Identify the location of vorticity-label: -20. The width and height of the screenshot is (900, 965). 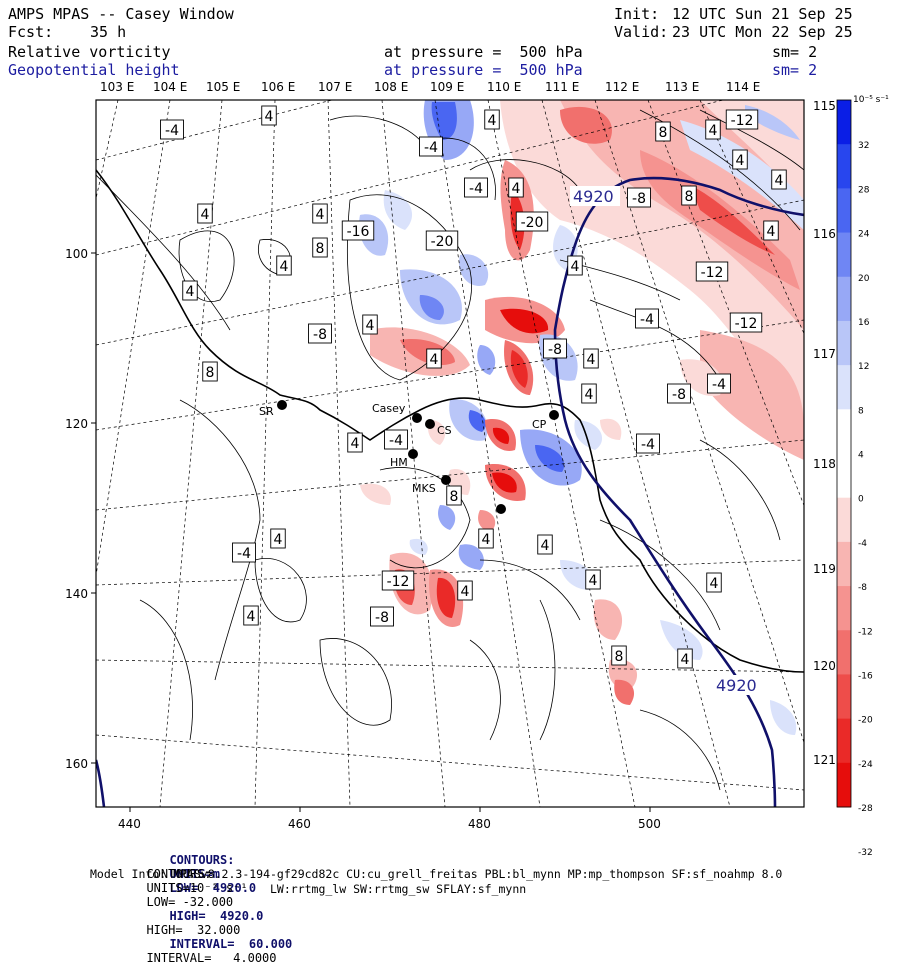
(532, 221).